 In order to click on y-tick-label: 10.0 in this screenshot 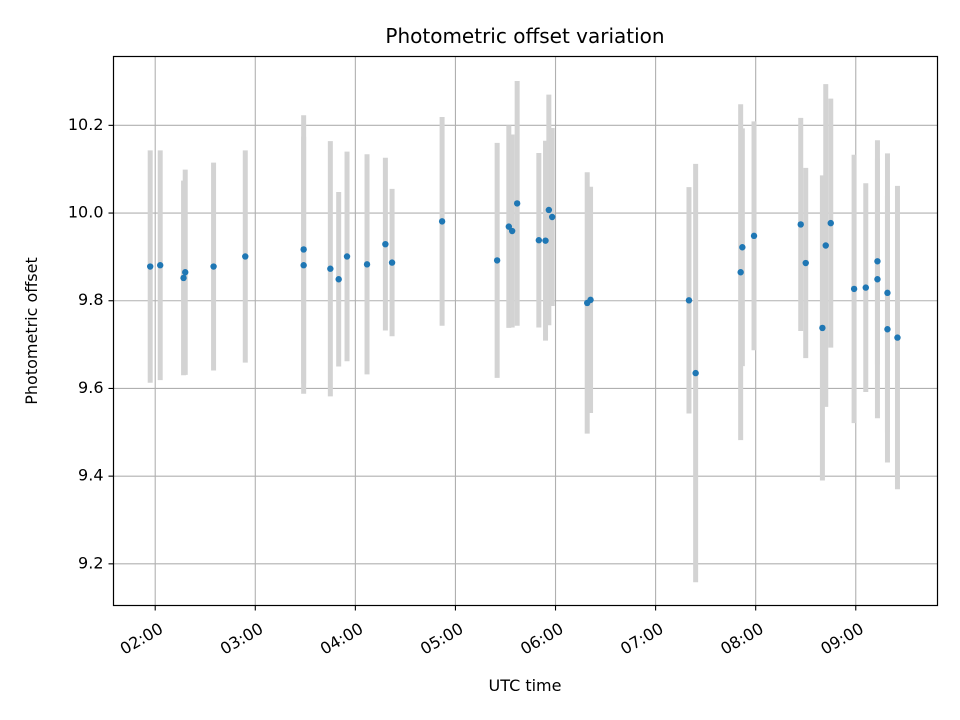, I will do `click(86, 212)`.